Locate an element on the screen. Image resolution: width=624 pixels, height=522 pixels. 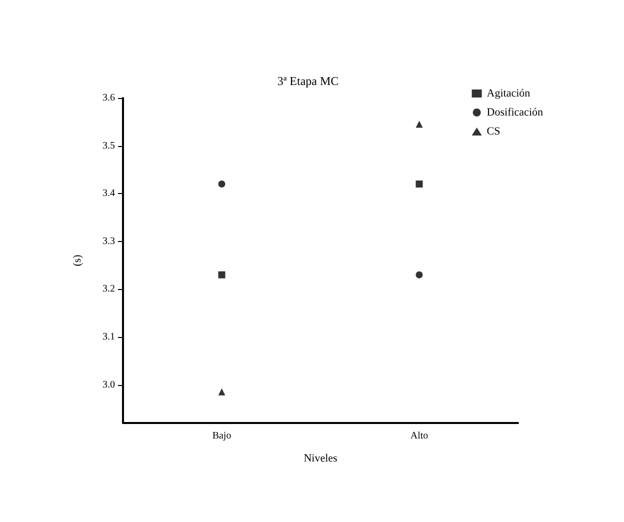
y-tick-label: 3.0 is located at coordinates (108, 384).